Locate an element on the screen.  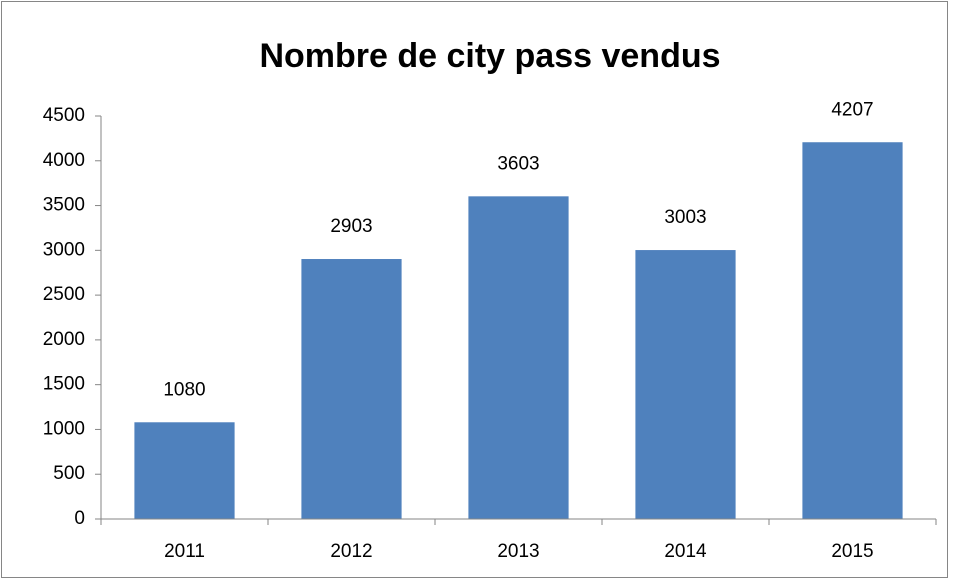
chart-title: Nombre de city pass vendus is located at coordinates (489, 56).